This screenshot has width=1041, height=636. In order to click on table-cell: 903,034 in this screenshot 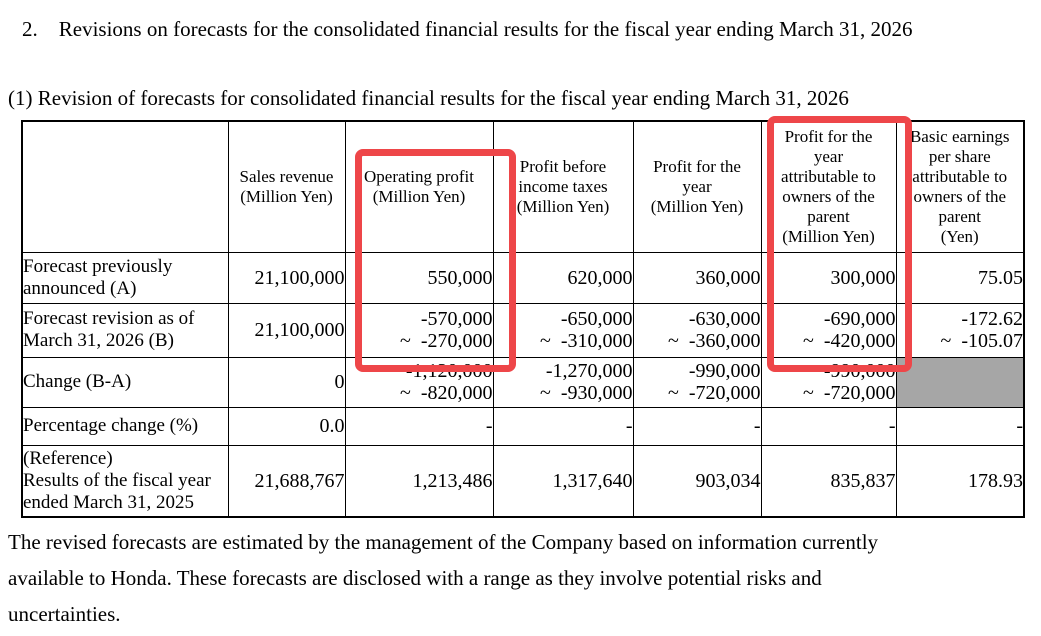, I will do `click(697, 481)`.